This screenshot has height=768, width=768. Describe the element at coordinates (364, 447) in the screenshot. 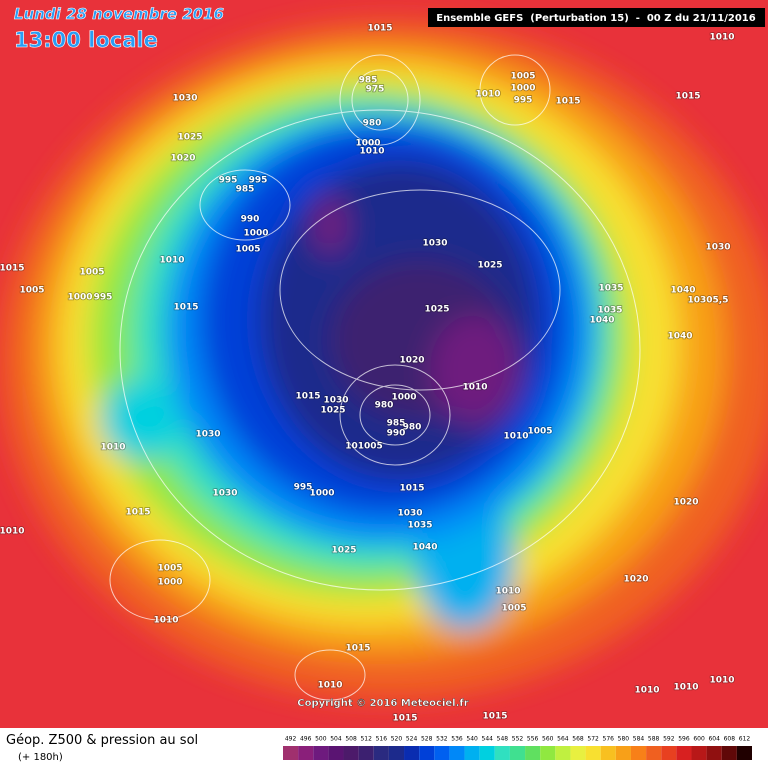

I see `pressure-label: 101005` at that location.